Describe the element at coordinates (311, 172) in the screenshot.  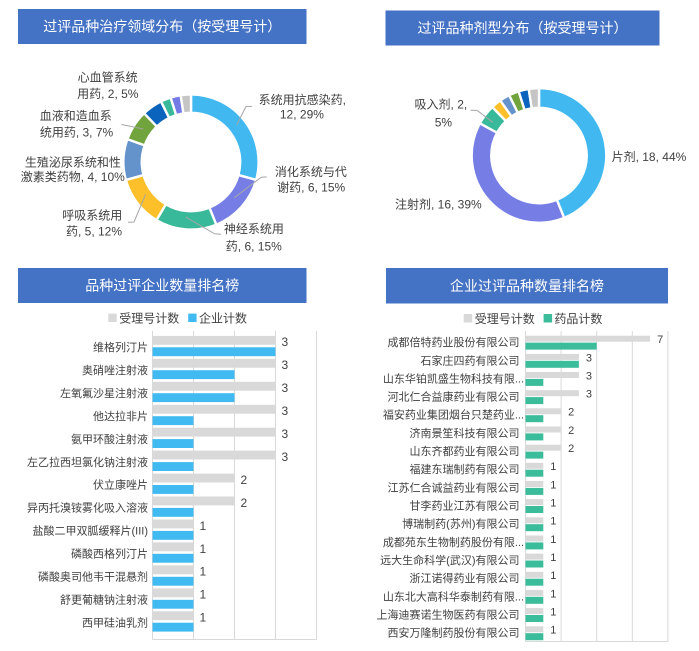
I see `svg-text: 消化系统与代` at that location.